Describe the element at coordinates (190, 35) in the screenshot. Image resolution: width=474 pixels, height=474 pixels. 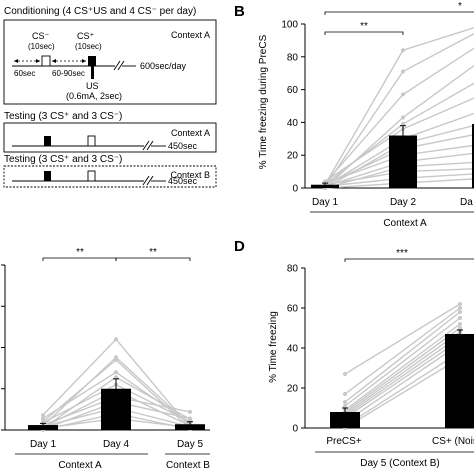
I see `context-a-label-1: Context A` at that location.